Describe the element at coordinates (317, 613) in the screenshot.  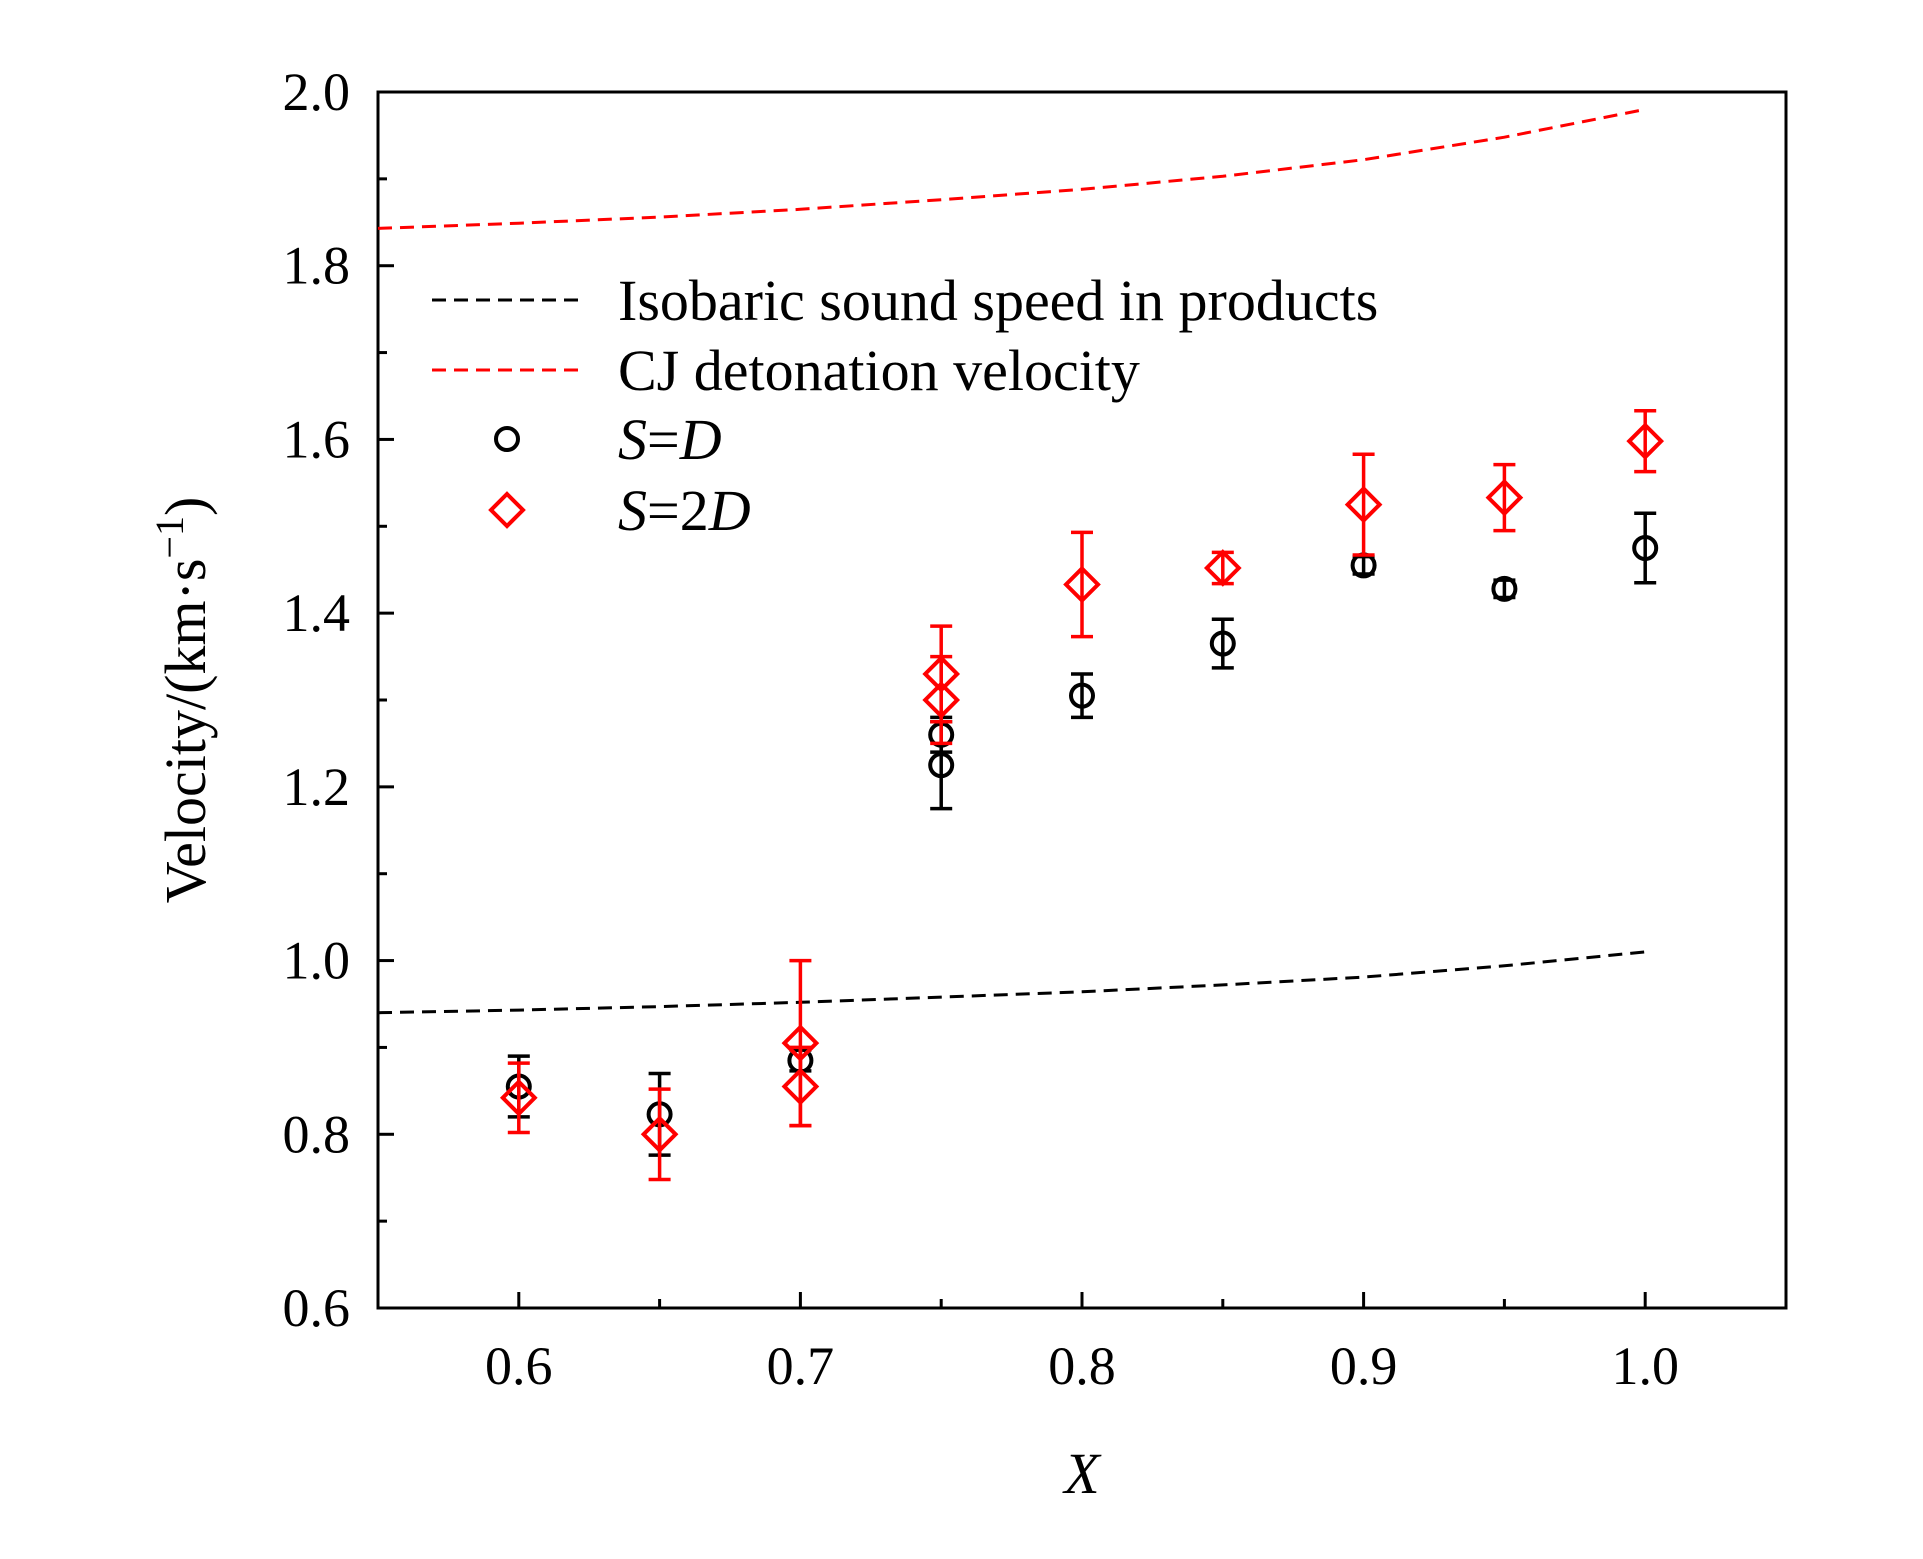
I see `y-tick-label: 1.4` at that location.